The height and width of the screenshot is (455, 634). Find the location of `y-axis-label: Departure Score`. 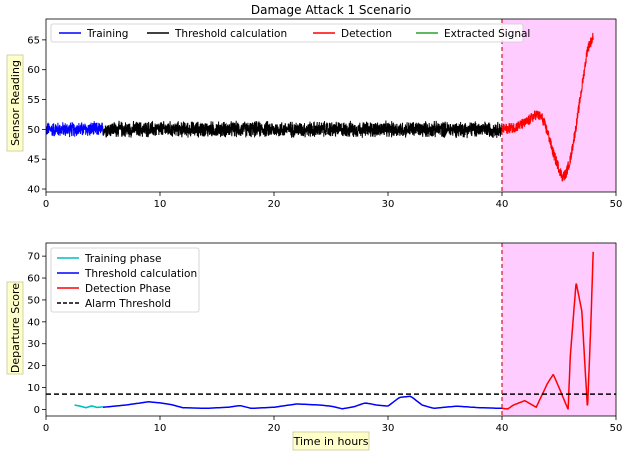

y-axis-label: Departure Score is located at coordinates (15, 328).